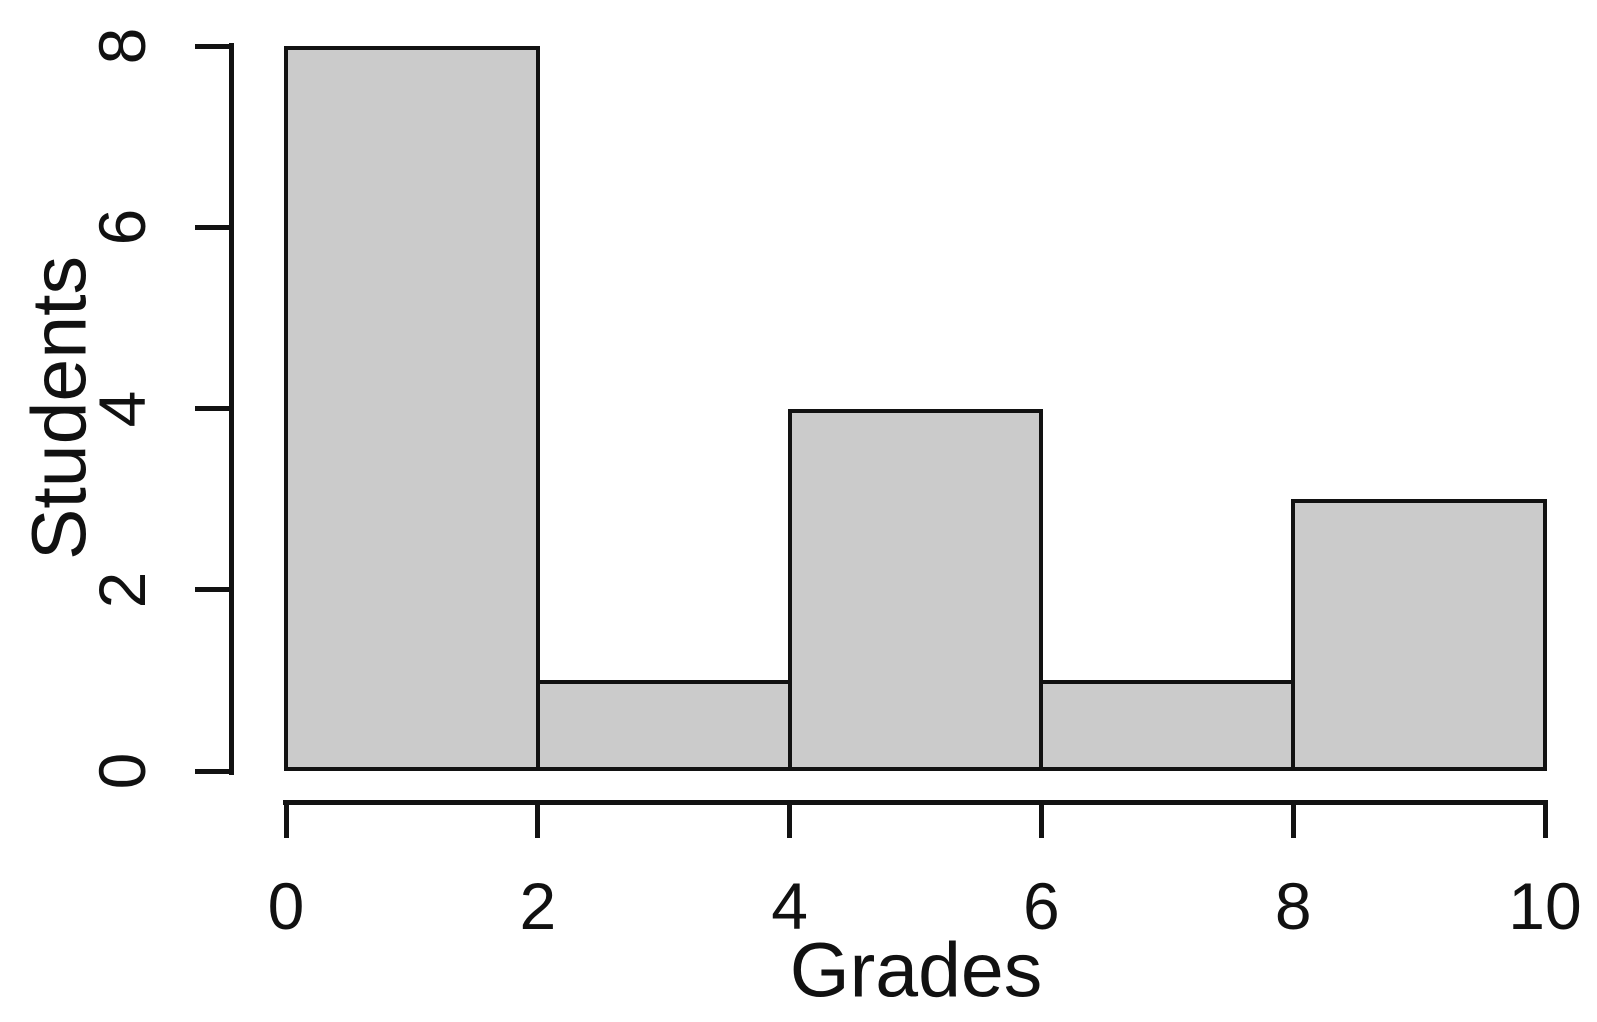  Describe the element at coordinates (1293, 906) in the screenshot. I see `x-tick-label: 8` at that location.